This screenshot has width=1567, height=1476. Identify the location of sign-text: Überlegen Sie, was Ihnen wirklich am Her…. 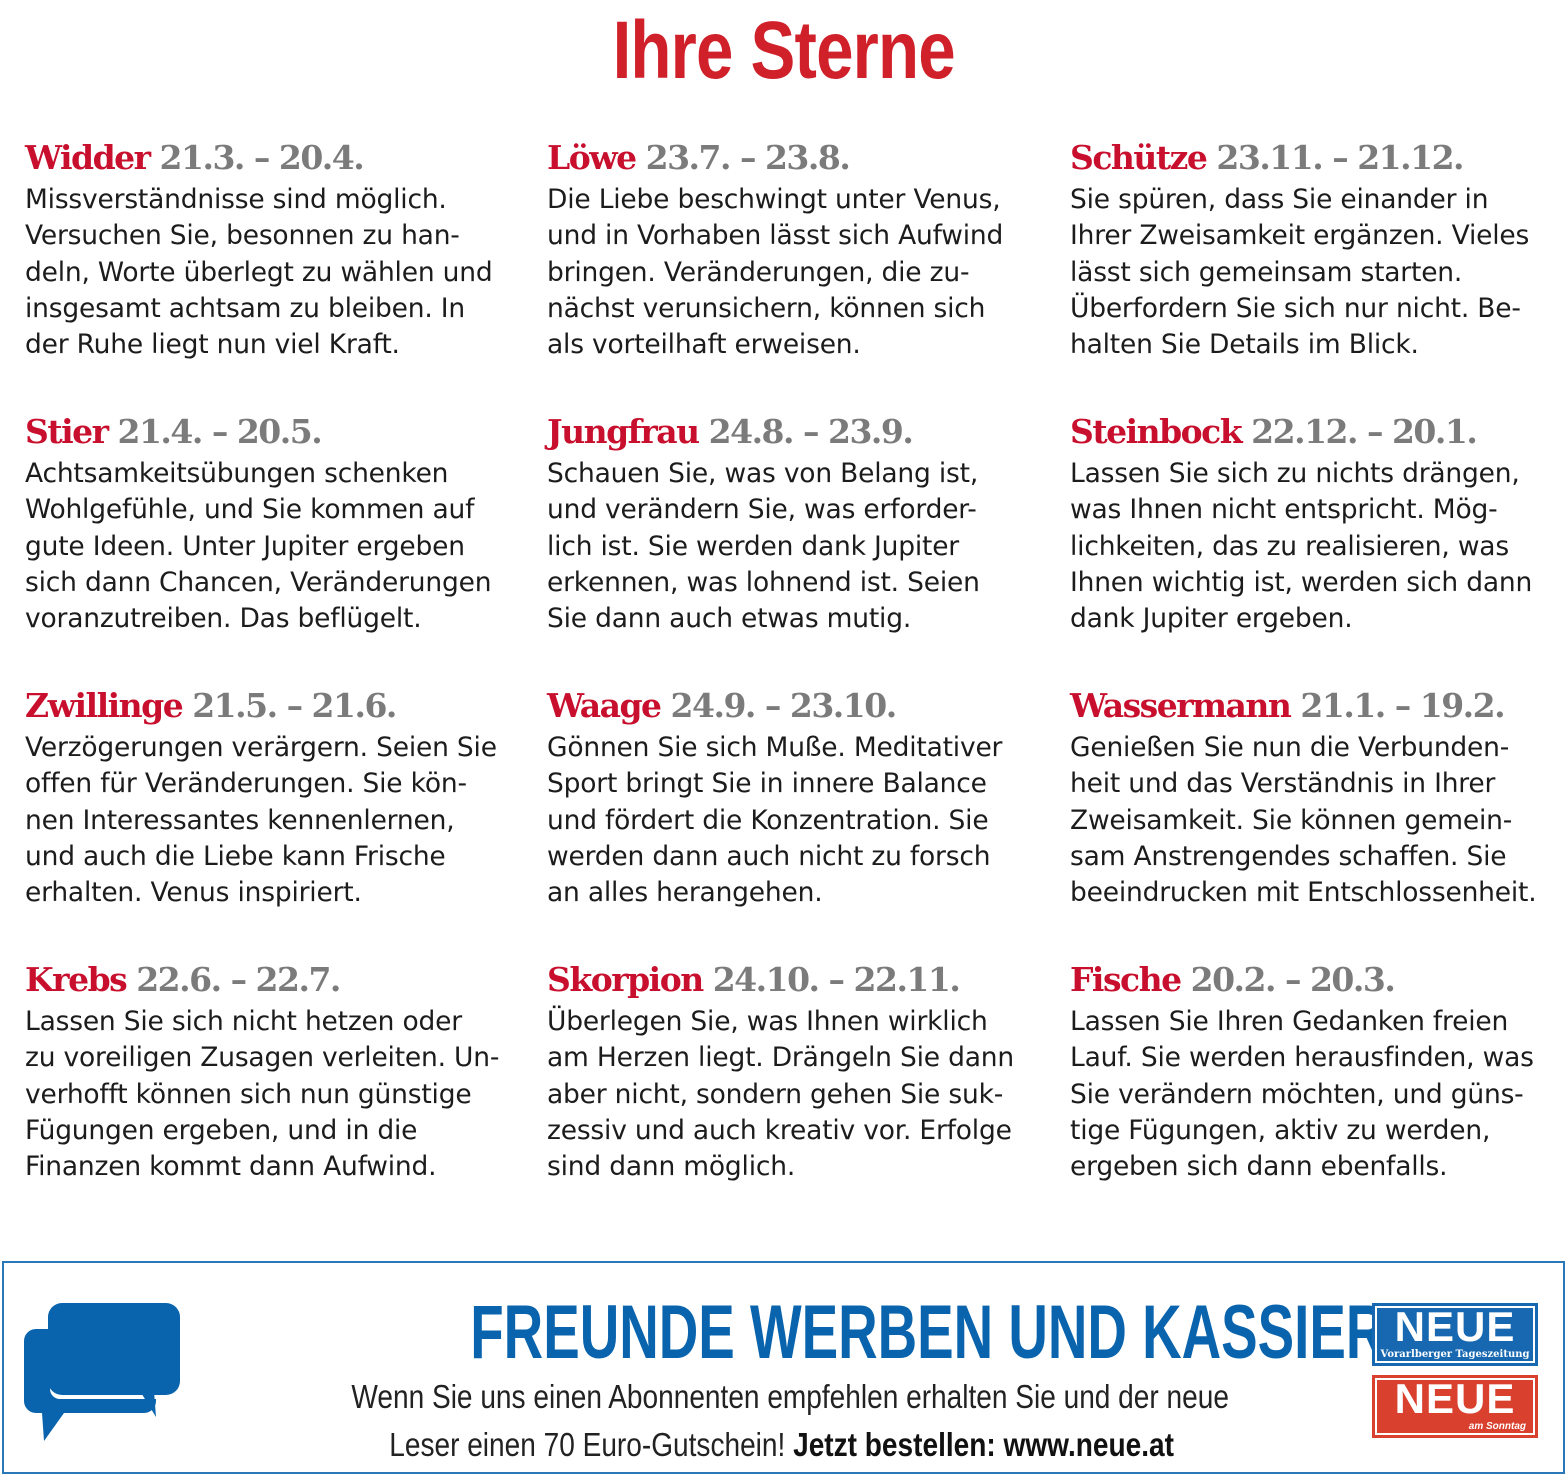
(780, 1094).